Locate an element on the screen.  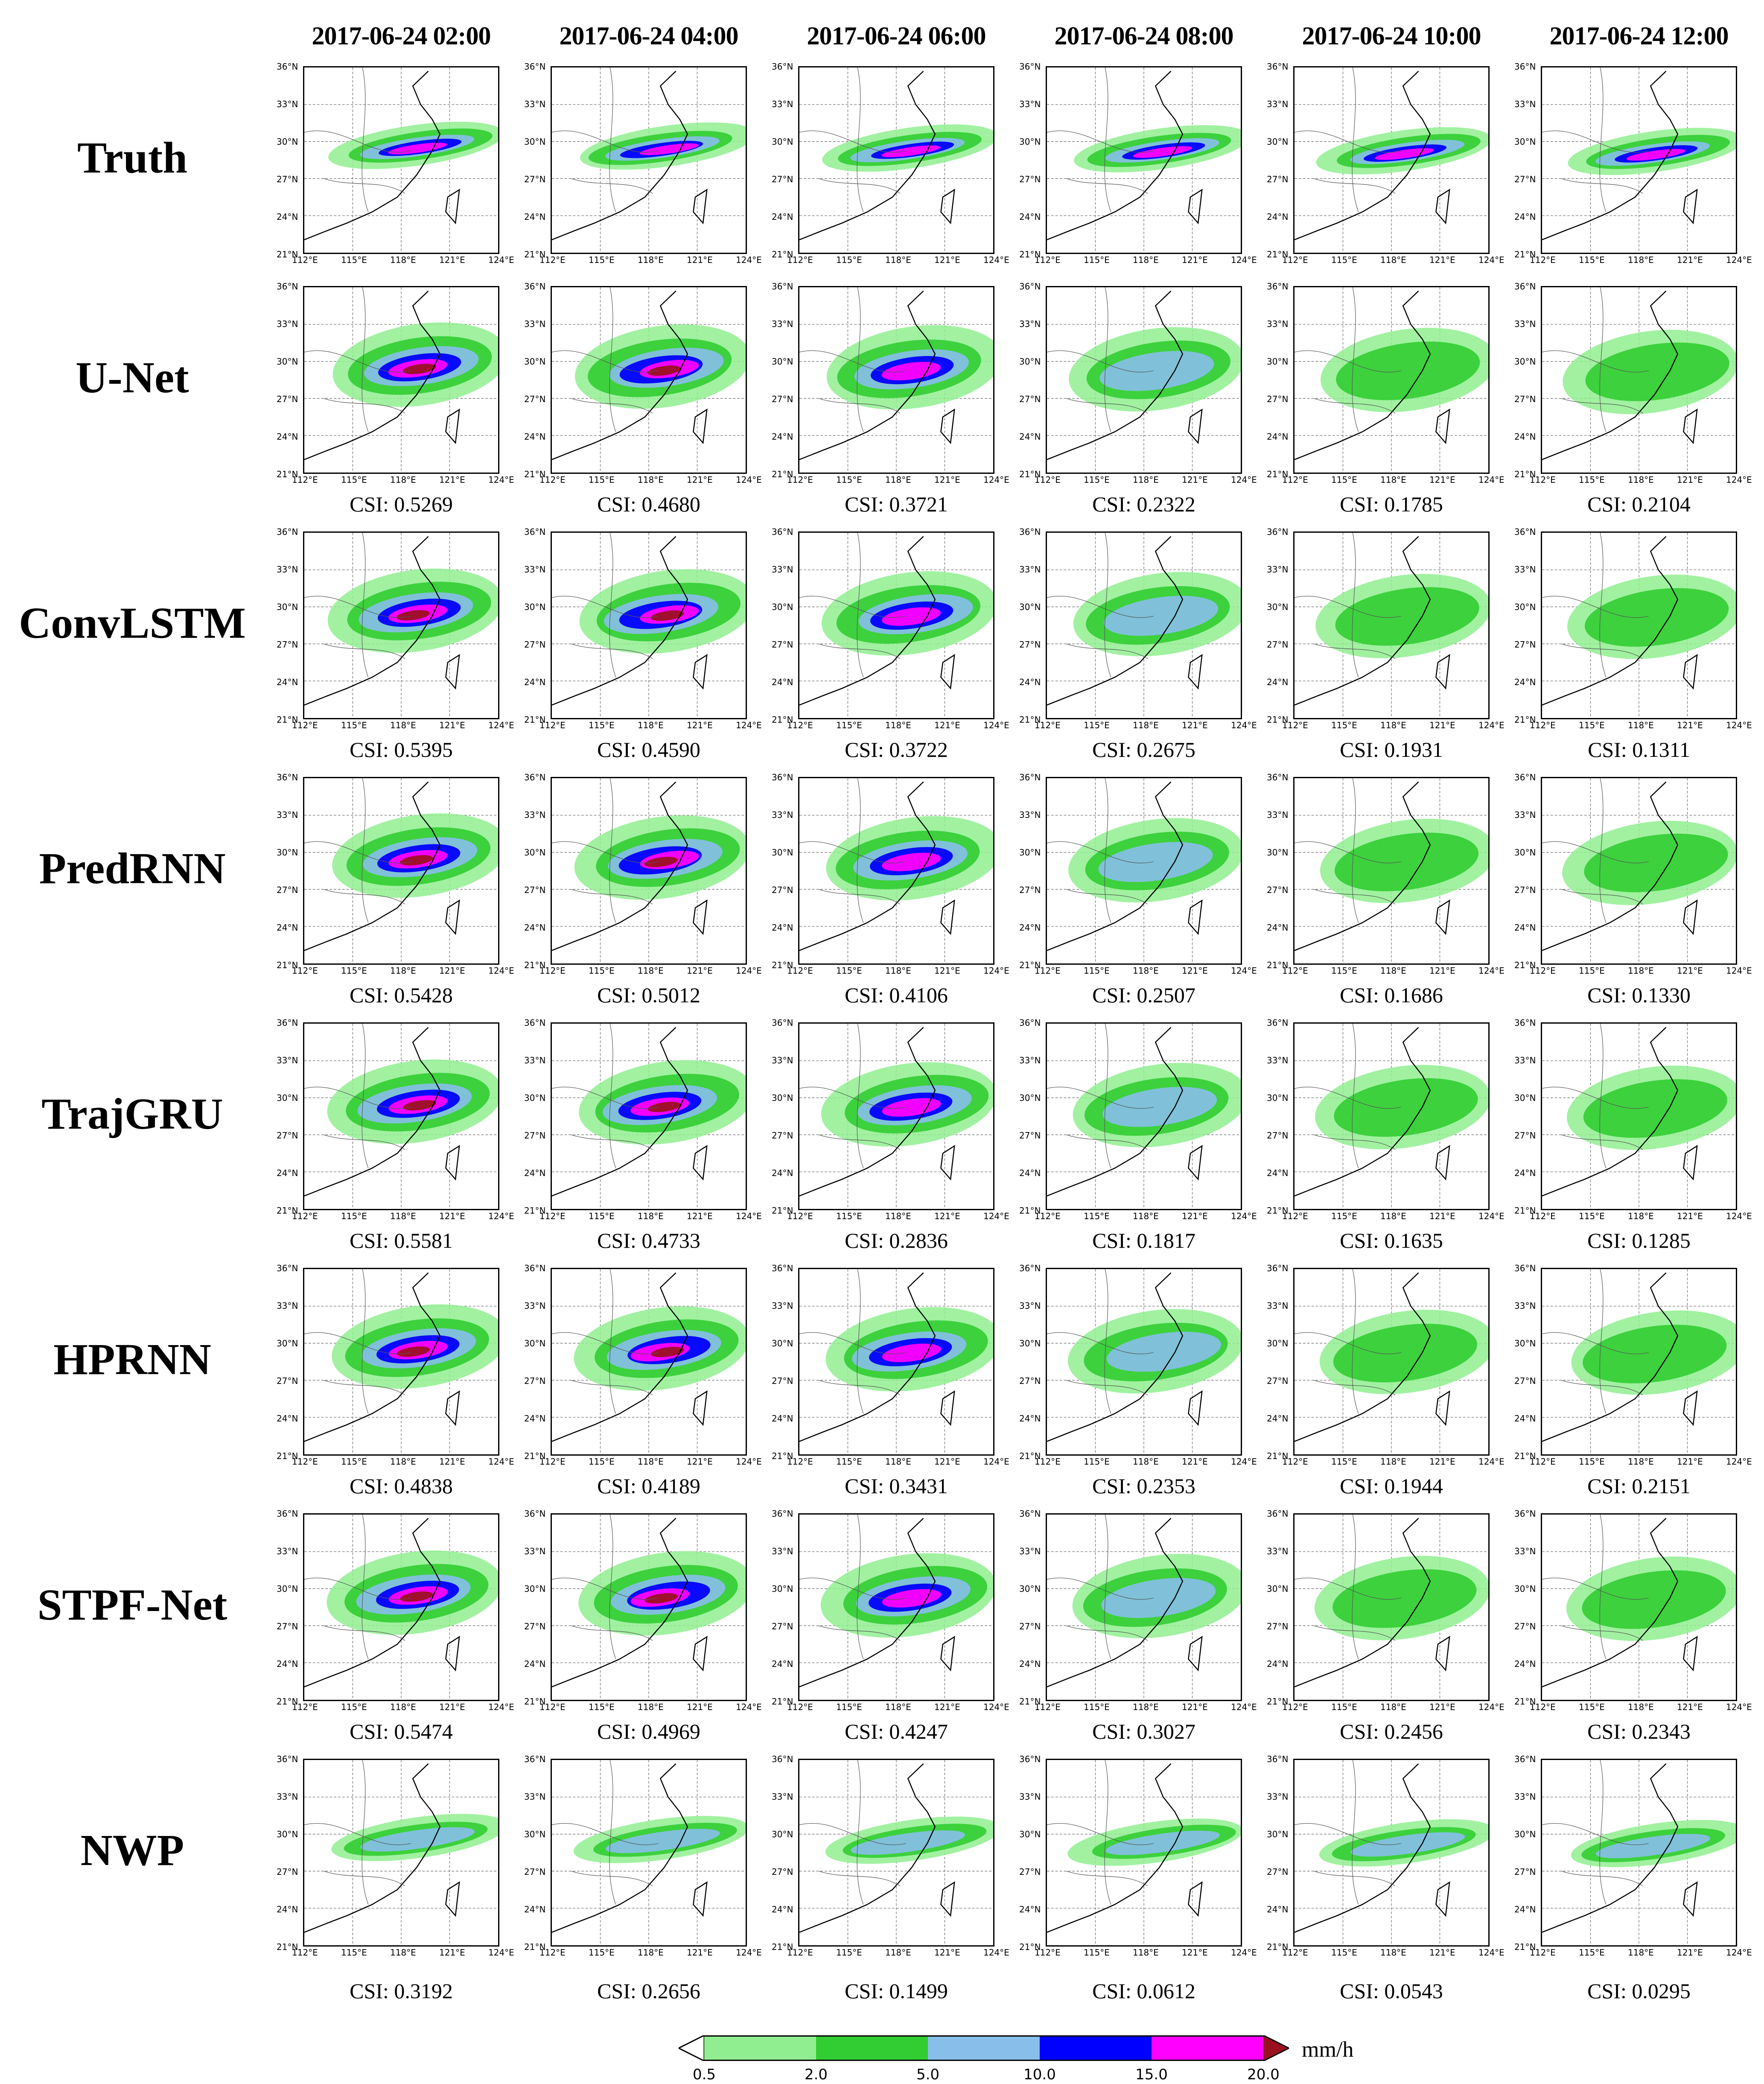
row-label: NWP is located at coordinates (132, 1851).